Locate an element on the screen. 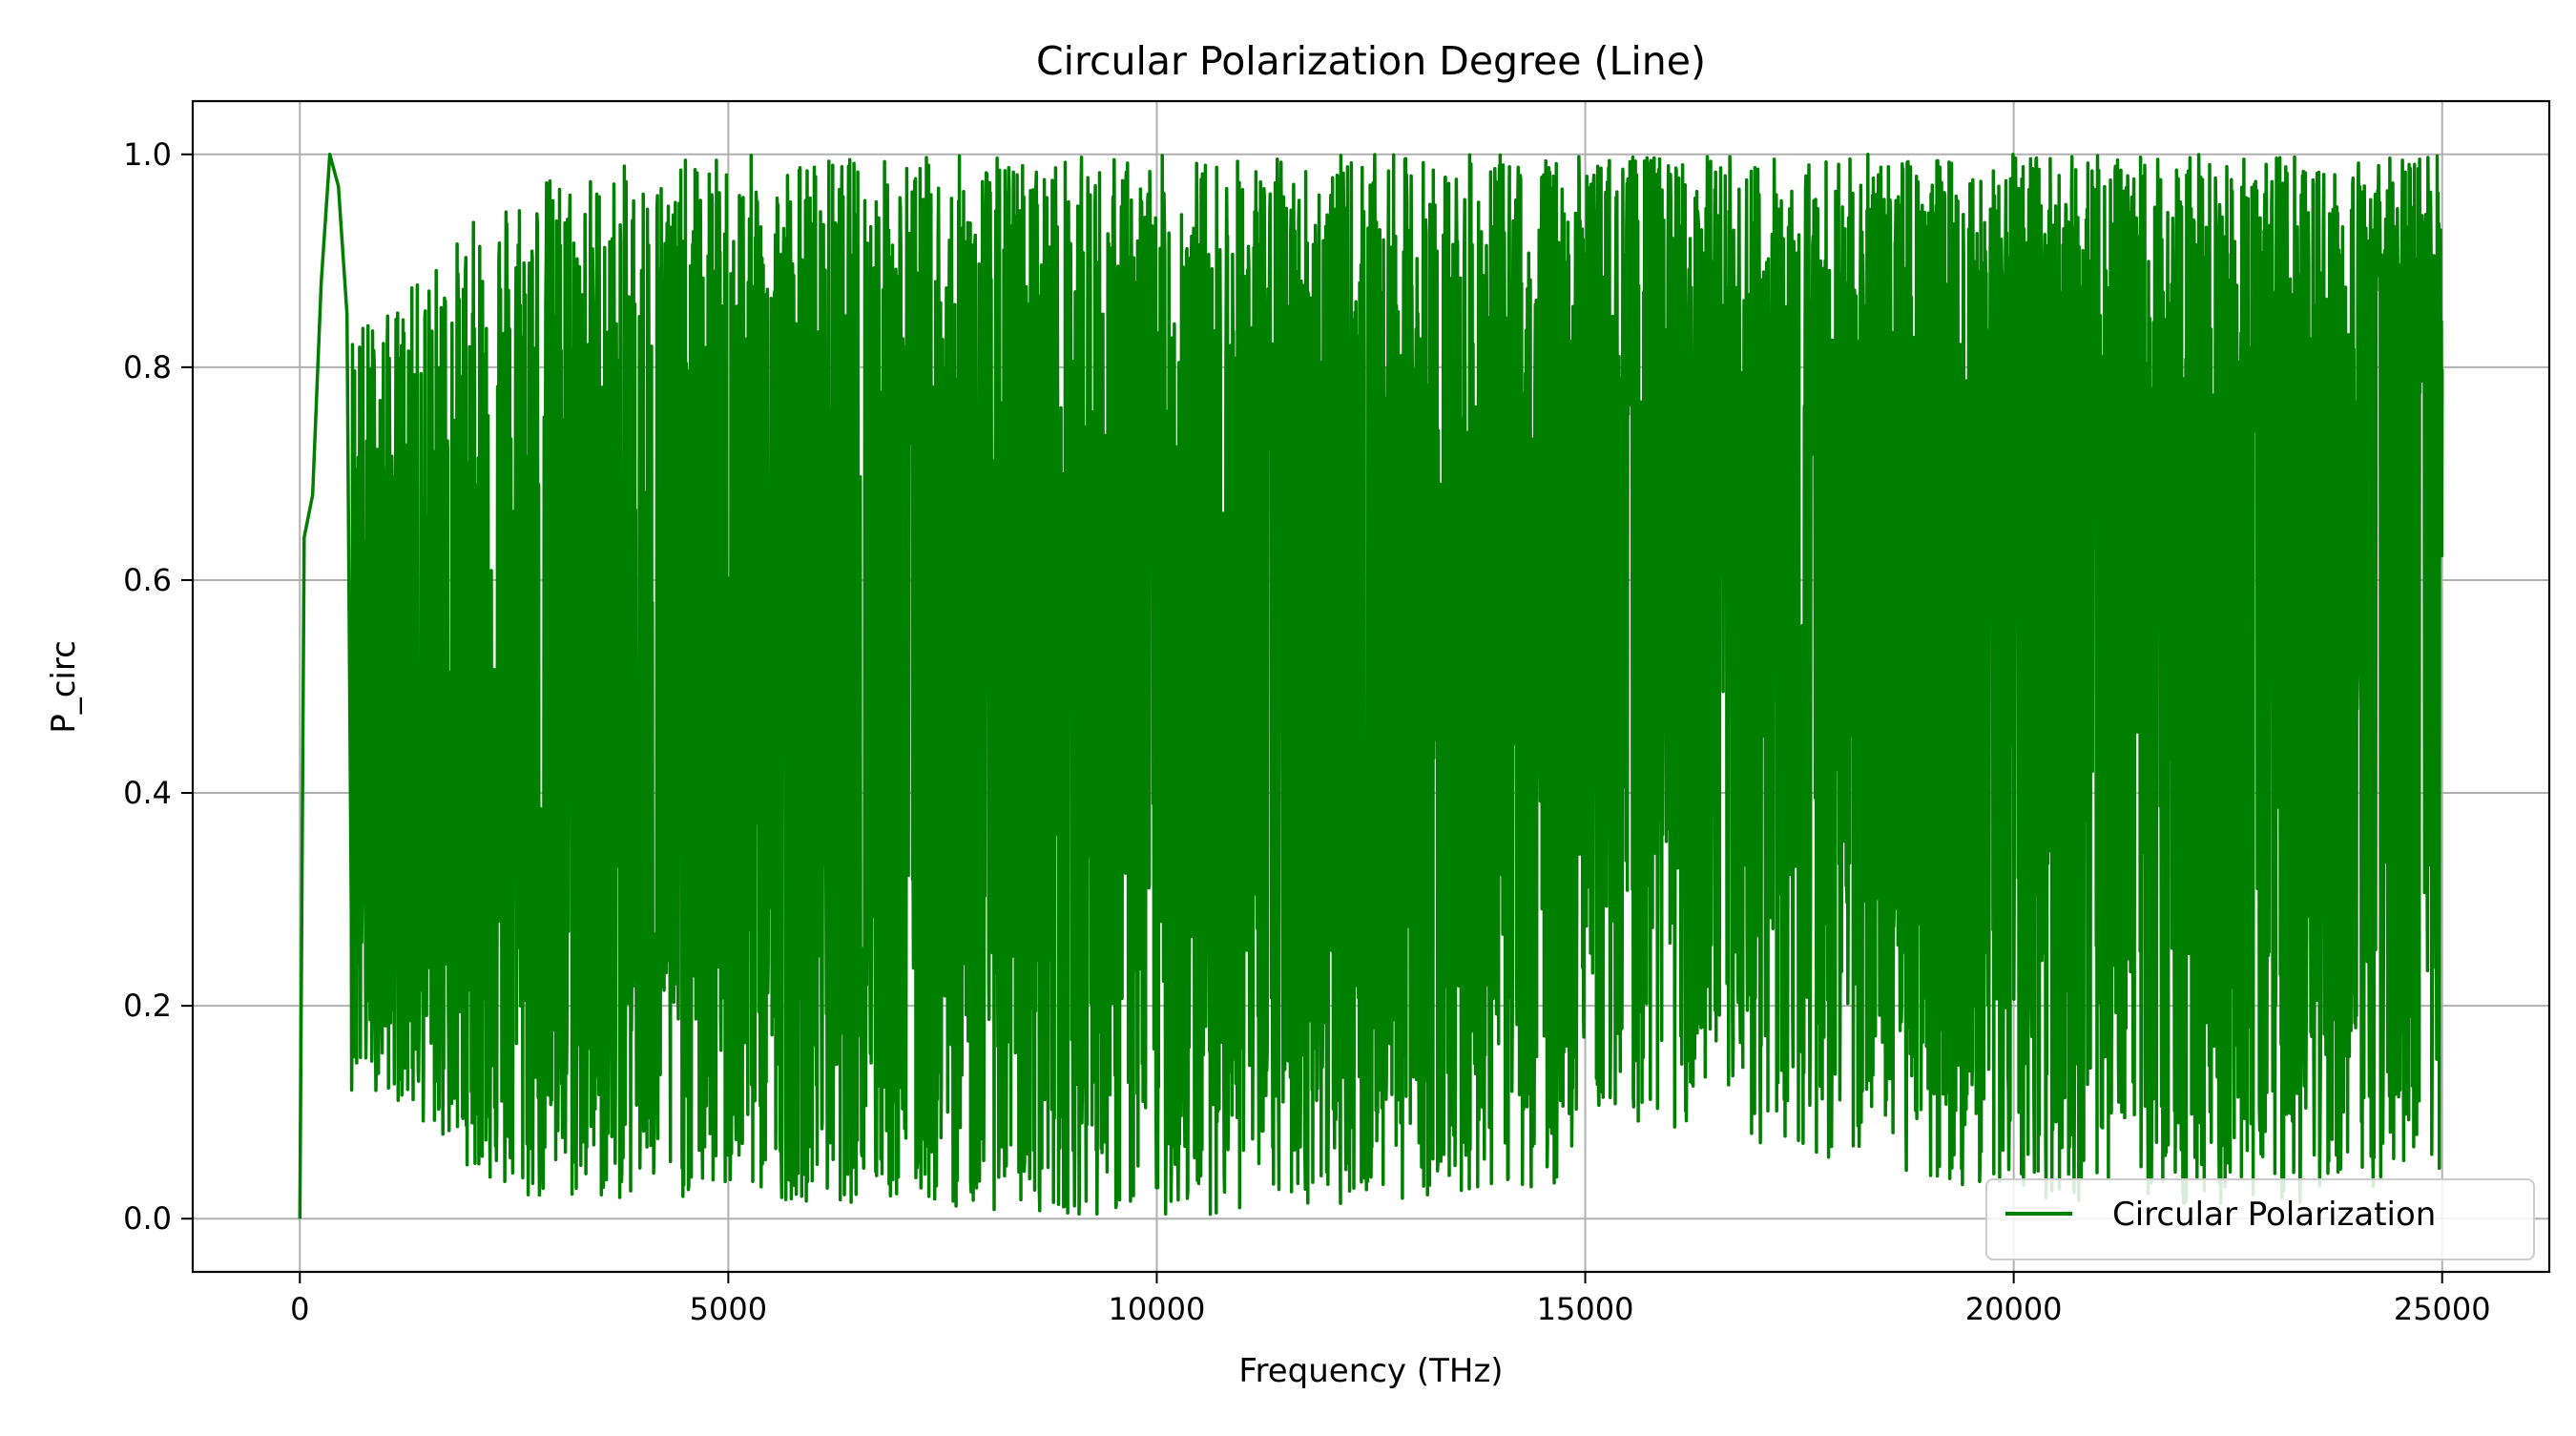  y-tick-label: 0.0 is located at coordinates (147, 1218).